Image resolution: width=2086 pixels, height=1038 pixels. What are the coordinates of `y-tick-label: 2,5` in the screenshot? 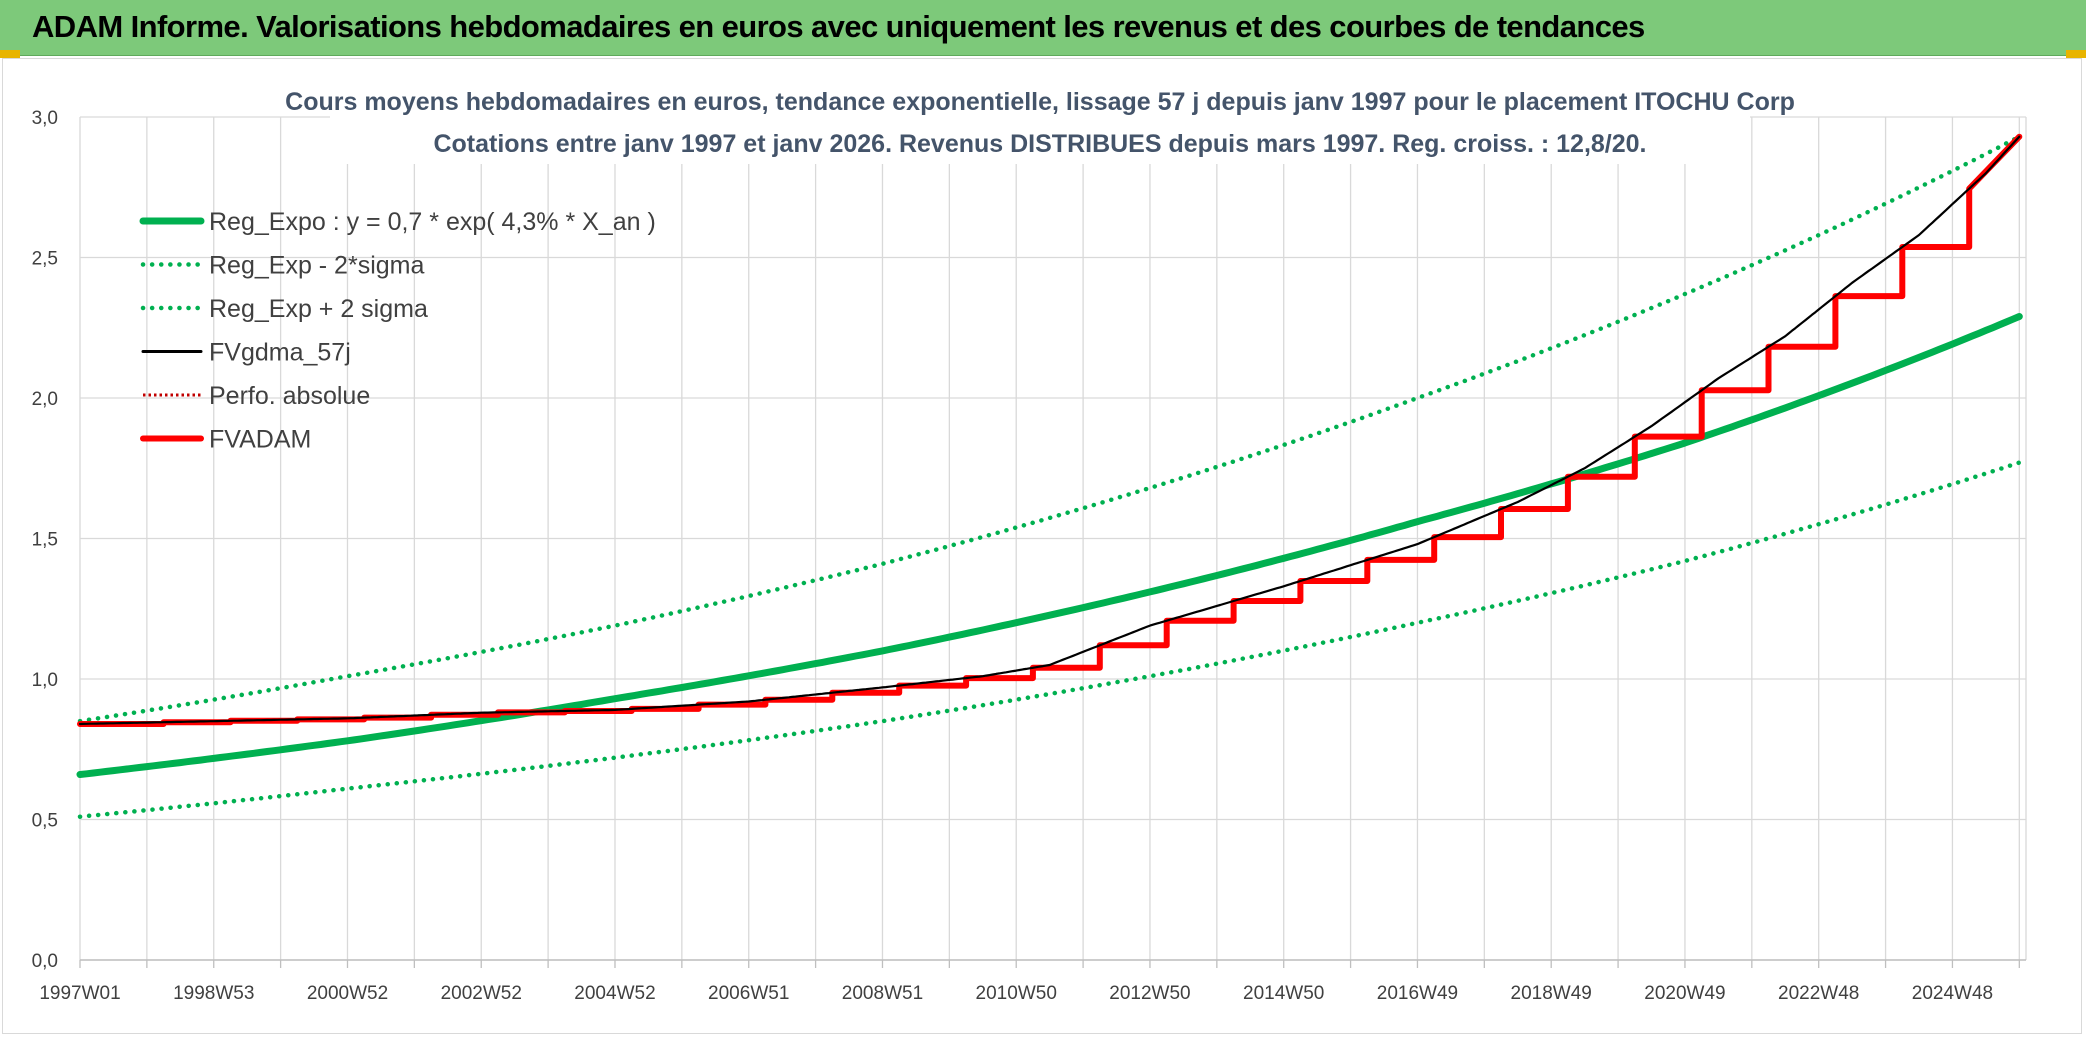 It's located at (45, 259).